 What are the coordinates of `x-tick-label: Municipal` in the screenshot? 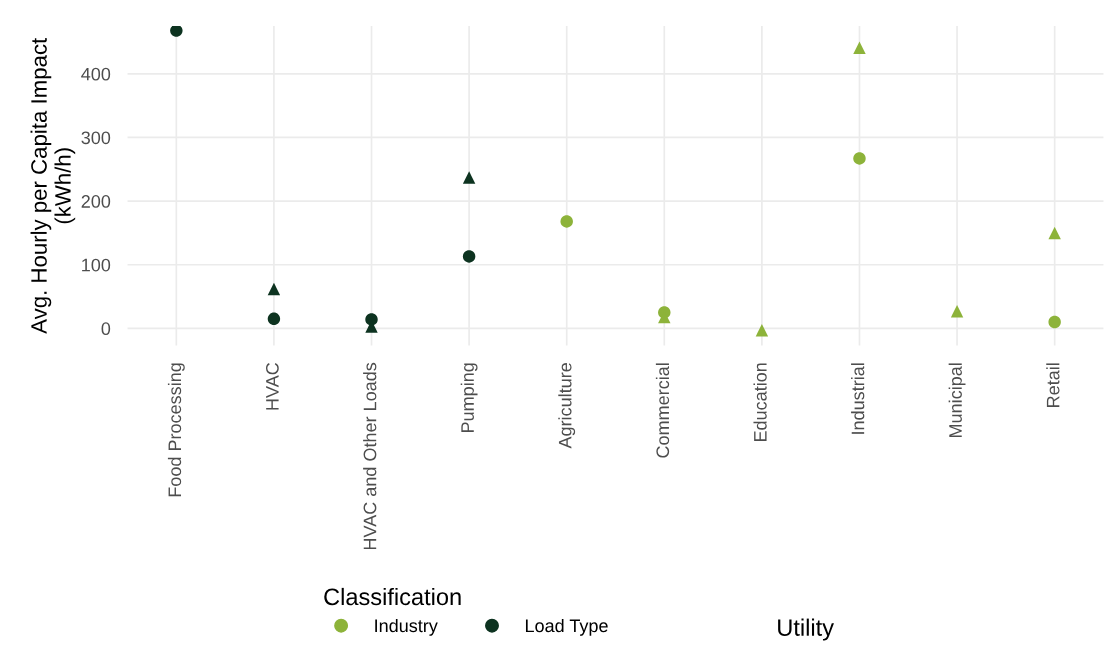 It's located at (957, 400).